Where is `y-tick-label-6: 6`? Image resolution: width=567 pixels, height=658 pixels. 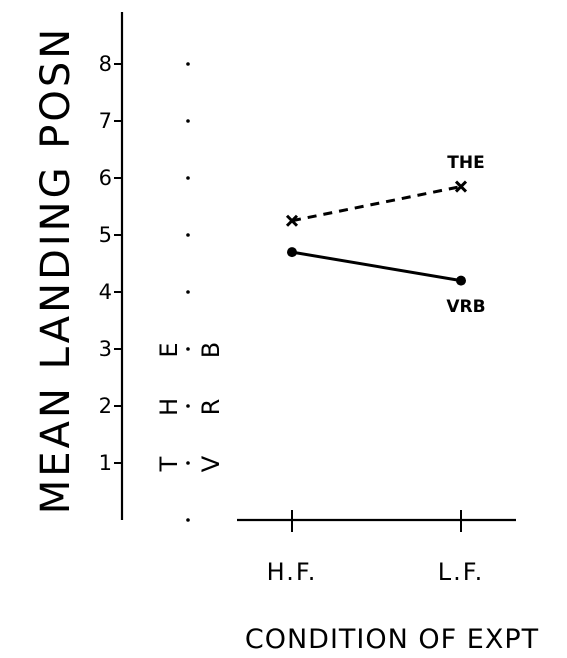 y-tick-label-6: 6 is located at coordinates (105, 178).